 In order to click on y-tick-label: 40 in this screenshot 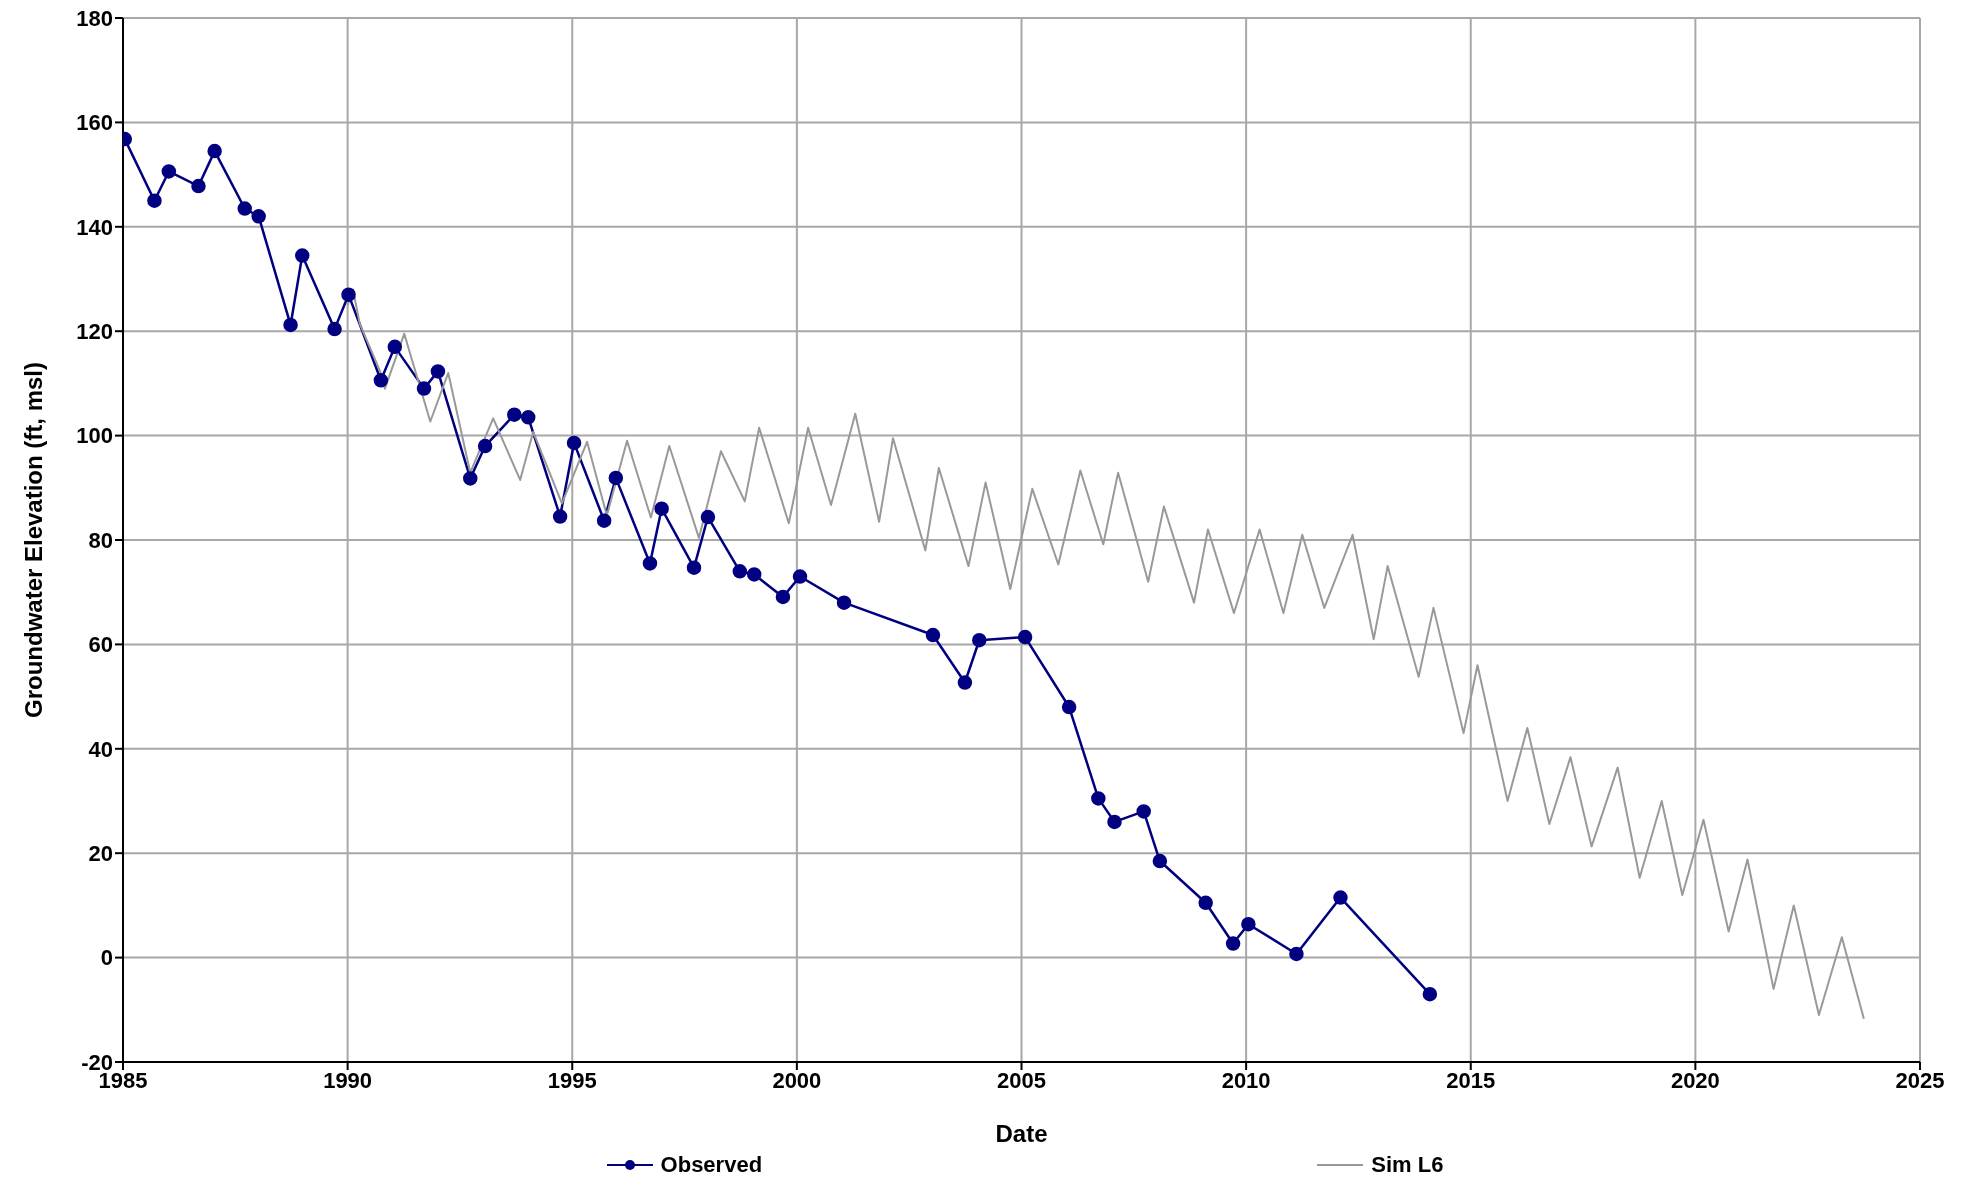, I will do `click(100, 749)`.